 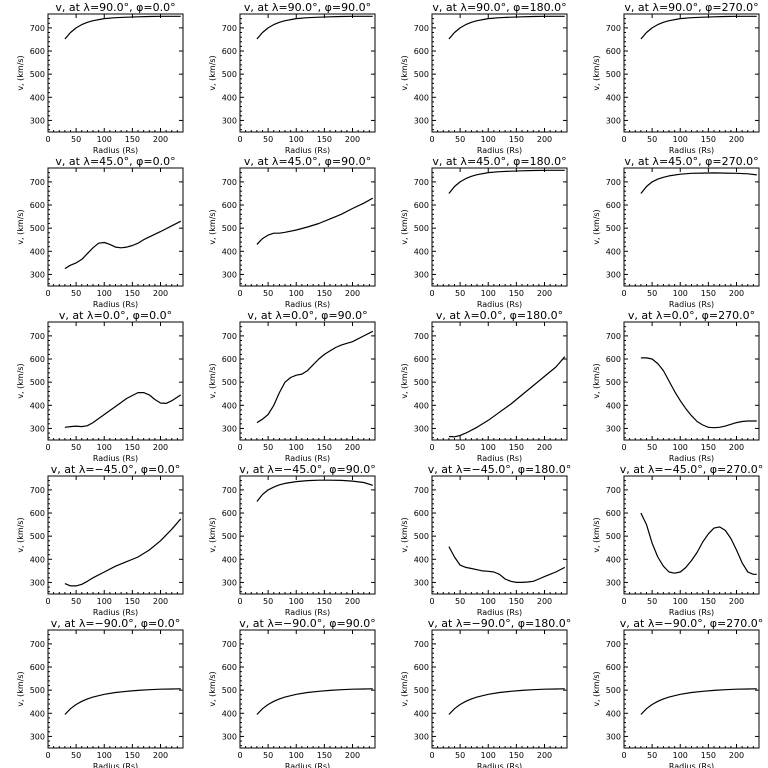 I want to click on chart-title: v, at λ=45.0°, φ=0.0°, so click(x=115, y=161).